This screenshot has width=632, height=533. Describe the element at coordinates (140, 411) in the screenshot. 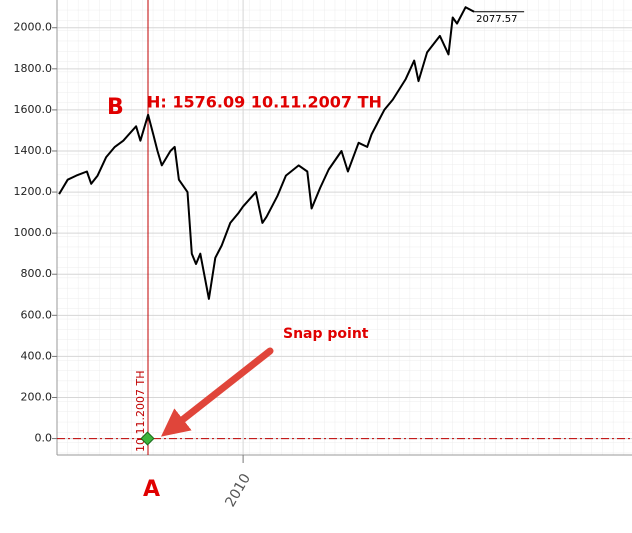

I see `crosshair-date: 10.11.2007 TH` at that location.